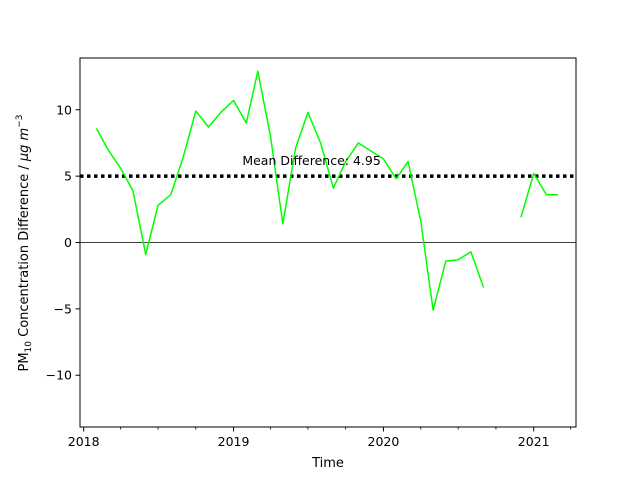 This screenshot has width=640, height=480. Describe the element at coordinates (64, 109) in the screenshot. I see `y-tick-label: 10` at that location.